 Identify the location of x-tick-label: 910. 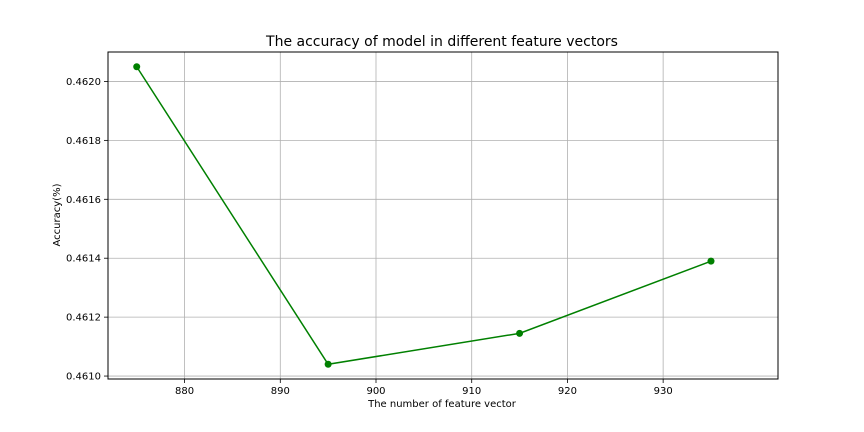
(471, 391).